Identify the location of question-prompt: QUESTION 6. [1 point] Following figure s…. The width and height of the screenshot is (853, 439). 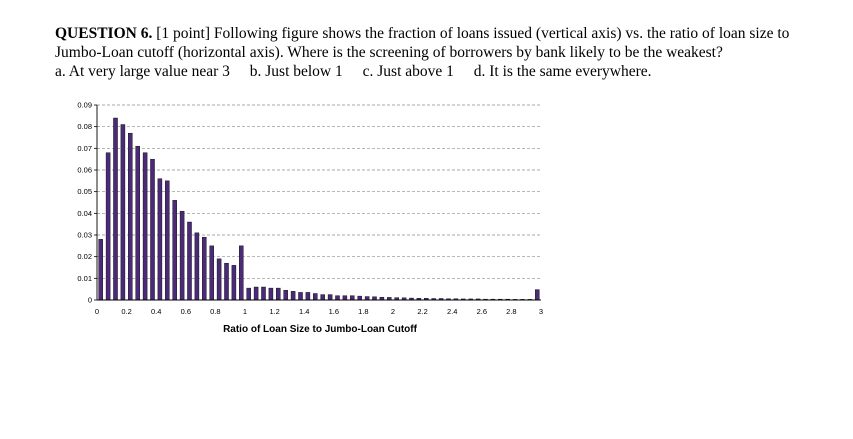
(445, 43).